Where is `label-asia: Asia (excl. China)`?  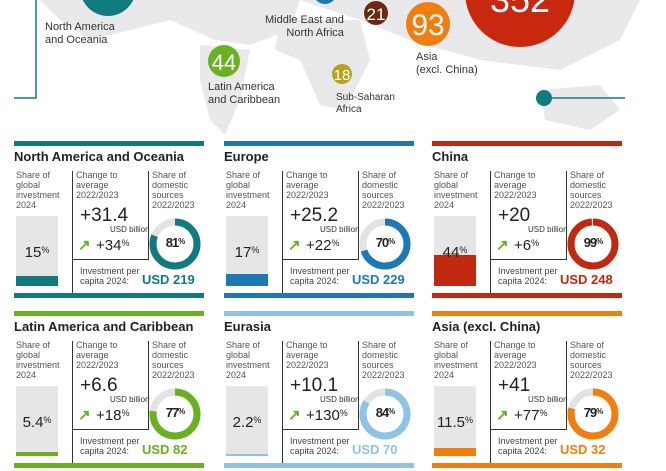 label-asia: Asia (excl. China) is located at coordinates (447, 64).